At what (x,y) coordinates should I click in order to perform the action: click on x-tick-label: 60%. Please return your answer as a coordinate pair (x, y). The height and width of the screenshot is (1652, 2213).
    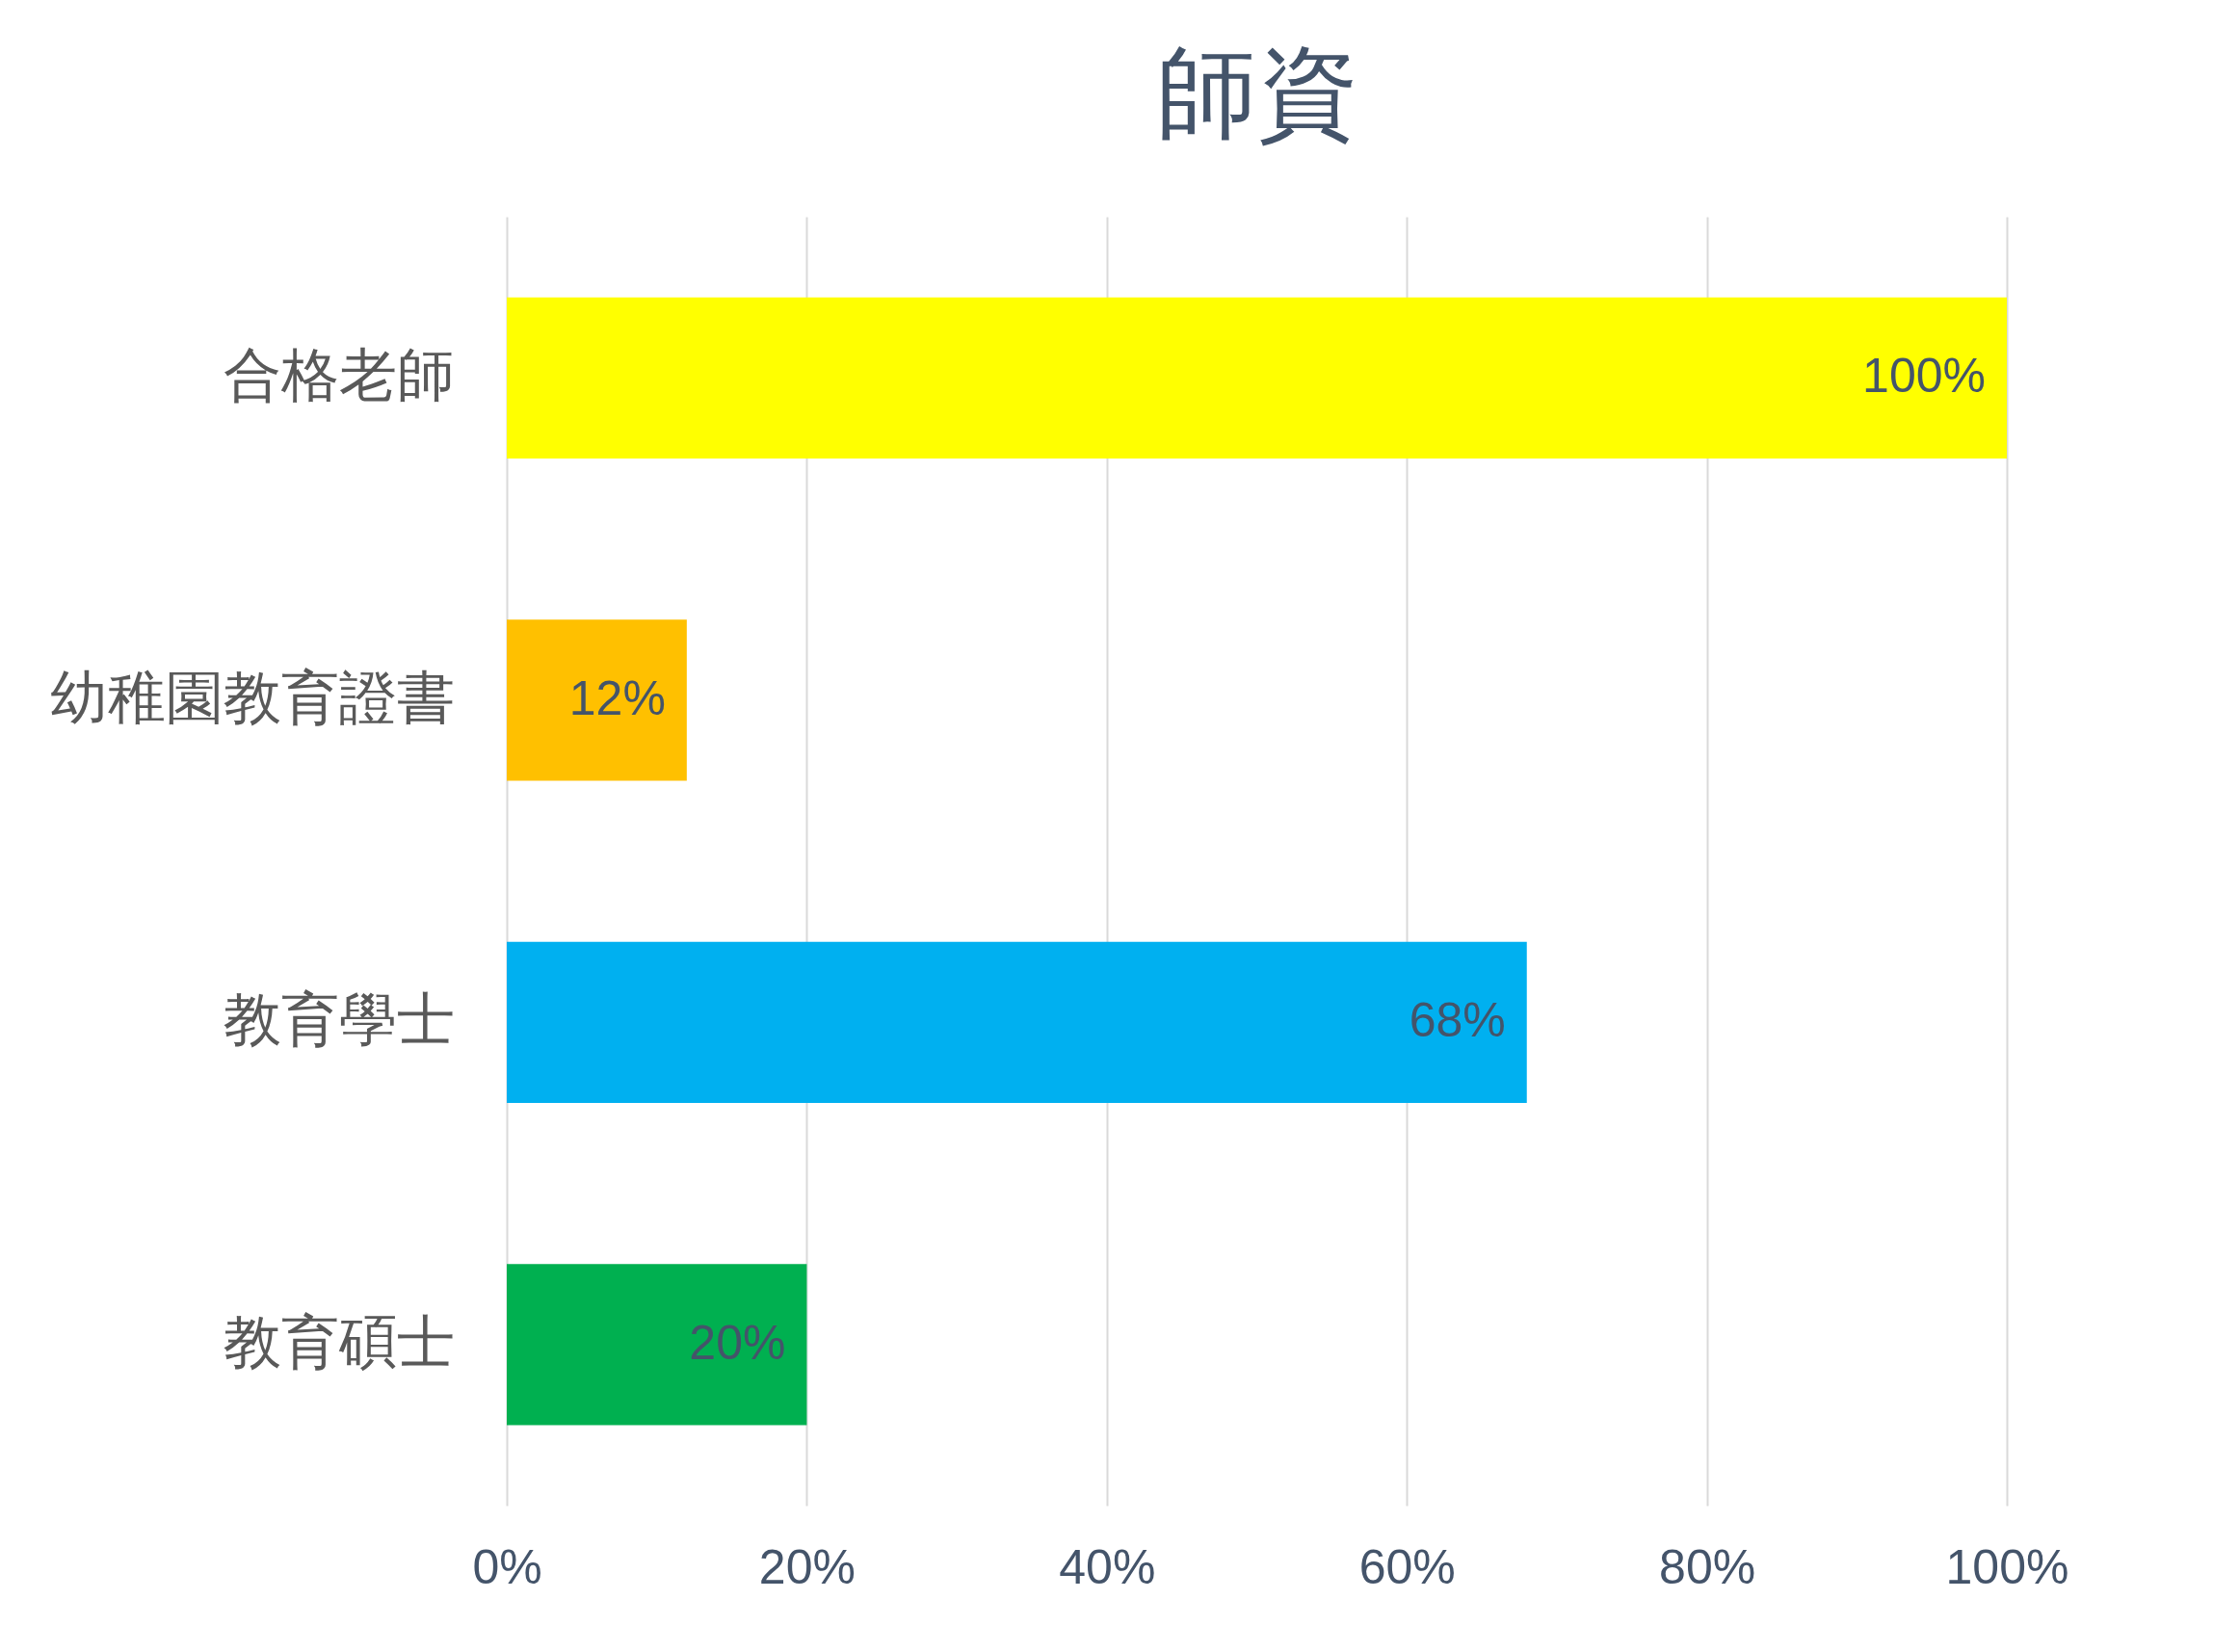
    Looking at the image, I should click on (1407, 1566).